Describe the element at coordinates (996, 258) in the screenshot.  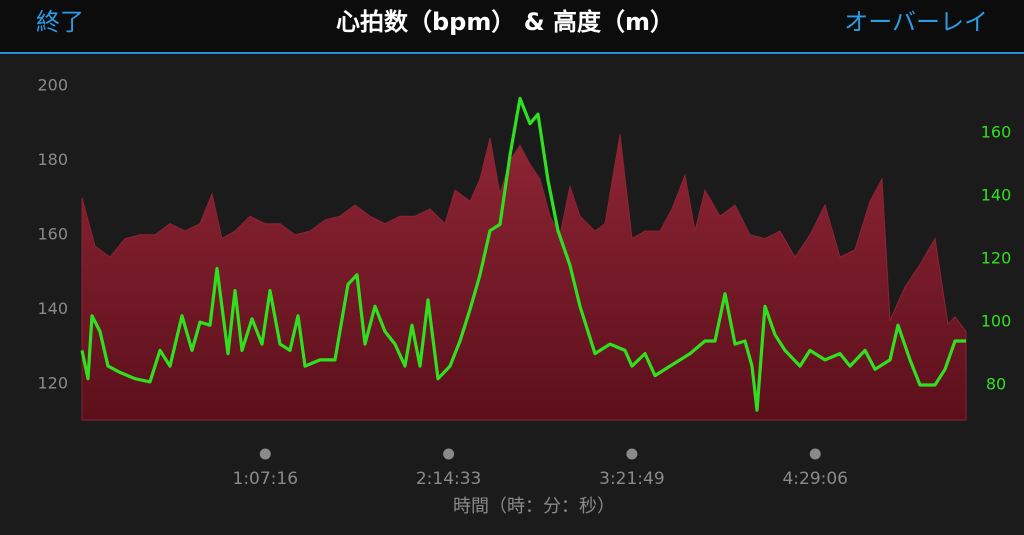
I see `y2-tick-label: 120` at that location.